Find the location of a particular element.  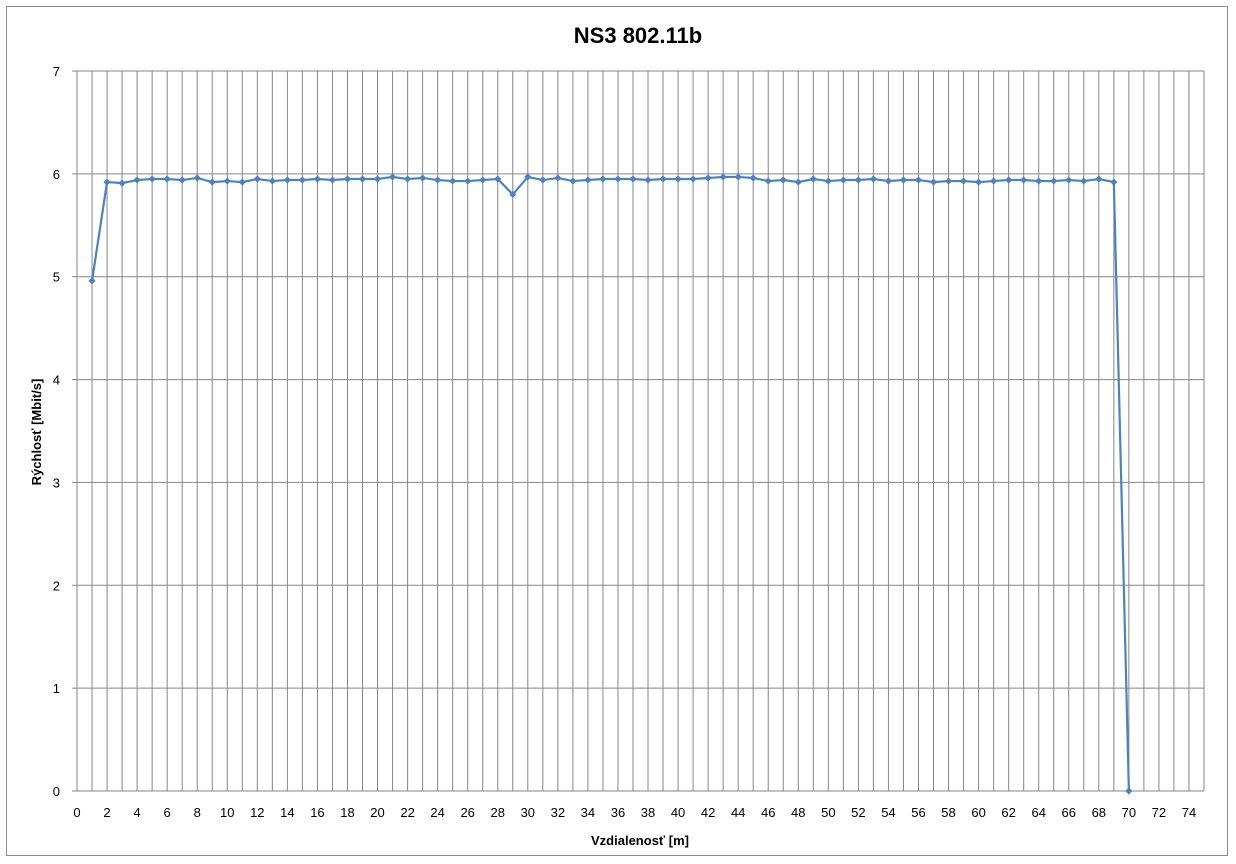

x-tick-label: 34 is located at coordinates (588, 812).